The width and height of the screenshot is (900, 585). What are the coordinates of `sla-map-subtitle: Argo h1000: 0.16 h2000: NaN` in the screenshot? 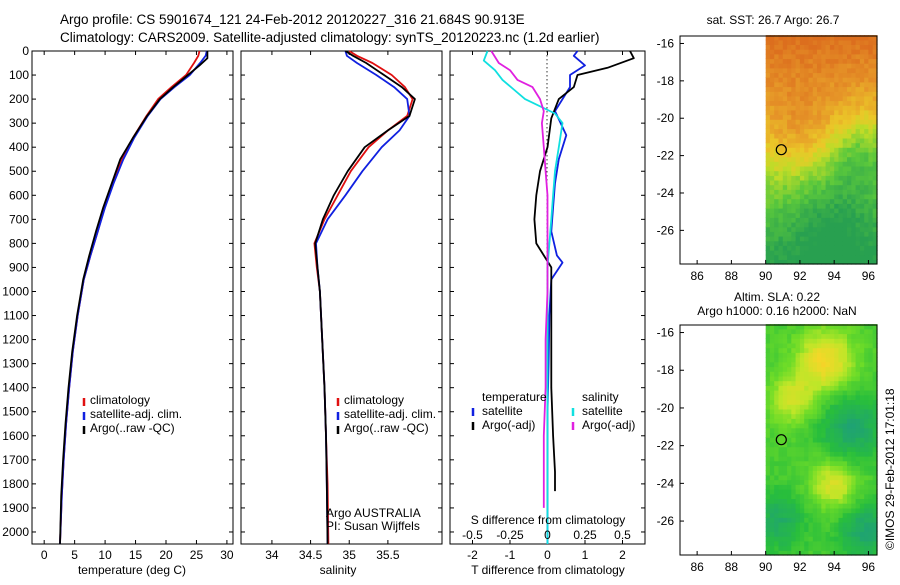 It's located at (776, 311).